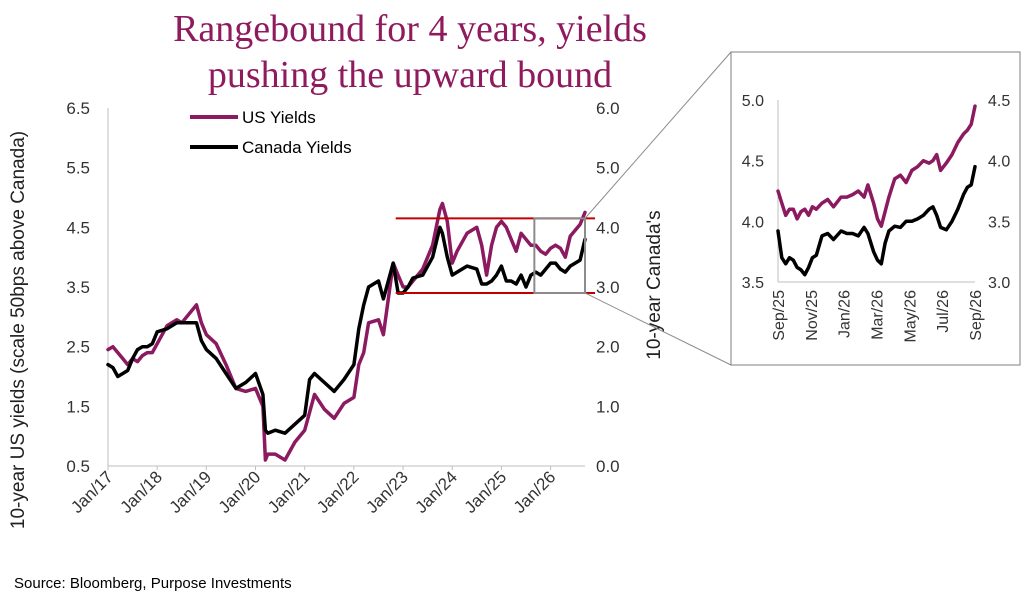 The height and width of the screenshot is (611, 1024). I want to click on inset-canada-yields-line, so click(876, 220).